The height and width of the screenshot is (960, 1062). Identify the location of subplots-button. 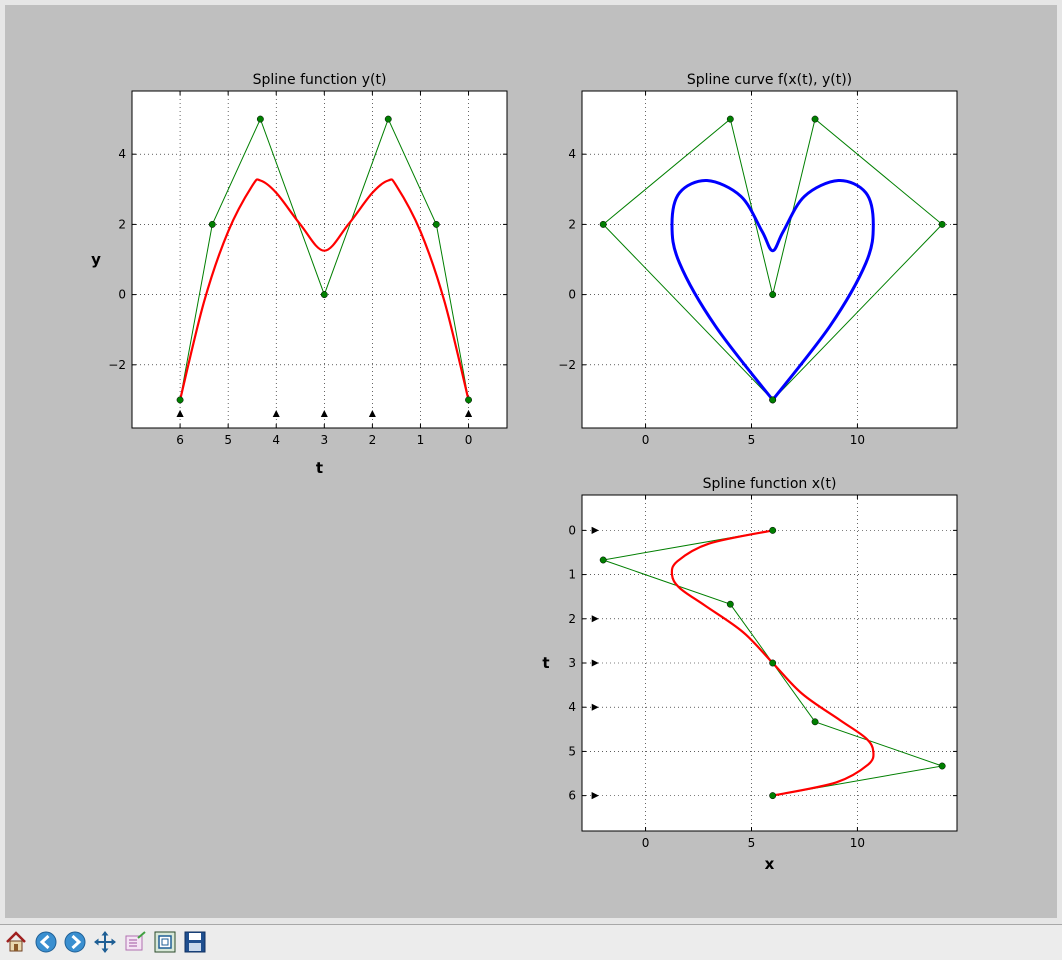
(135, 942).